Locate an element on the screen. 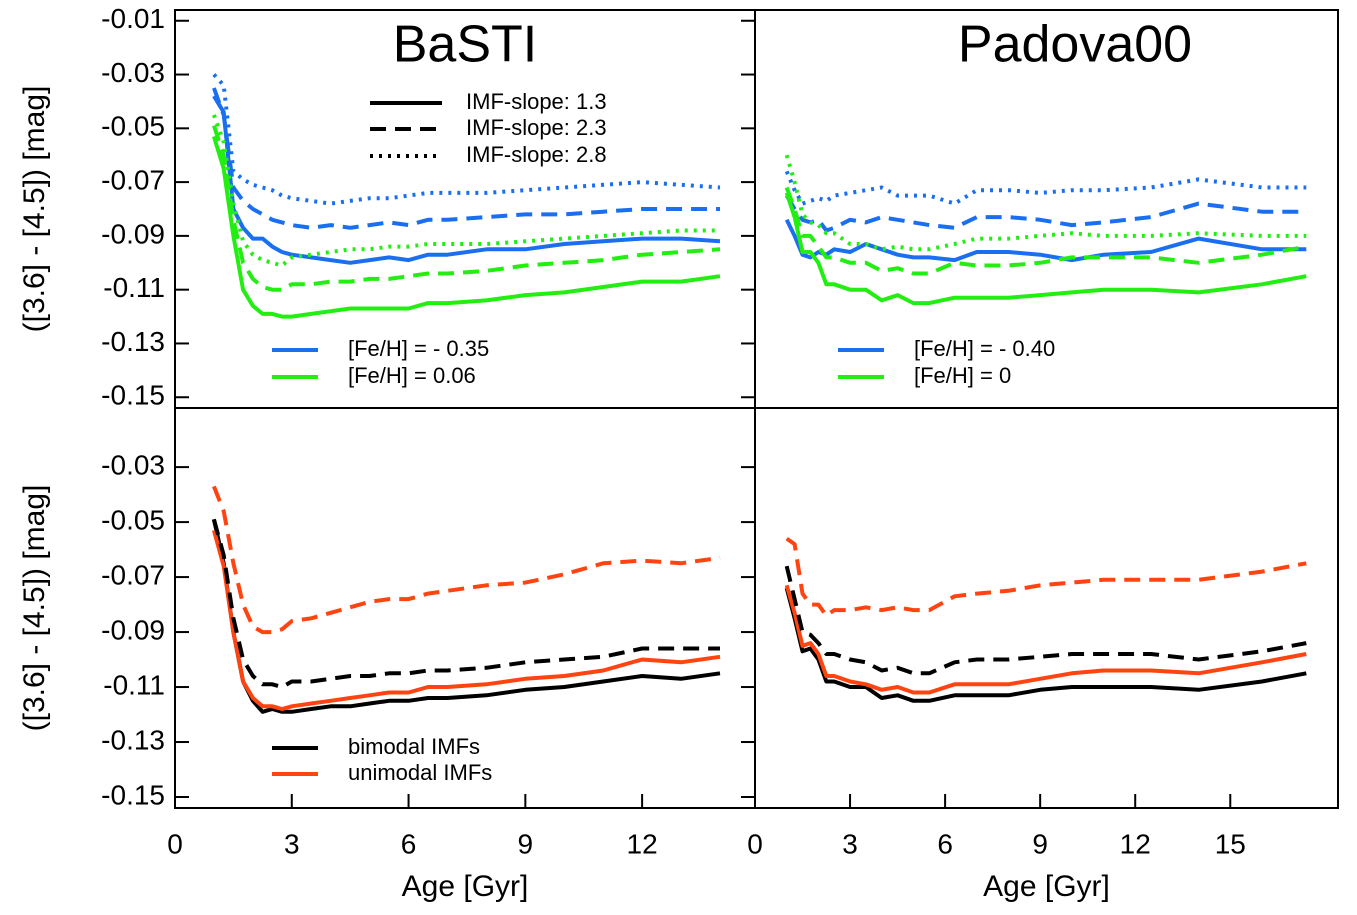 Image resolution: width=1357 pixels, height=915 pixels. legend-label: [Fe/H] = 0 is located at coordinates (962, 375).